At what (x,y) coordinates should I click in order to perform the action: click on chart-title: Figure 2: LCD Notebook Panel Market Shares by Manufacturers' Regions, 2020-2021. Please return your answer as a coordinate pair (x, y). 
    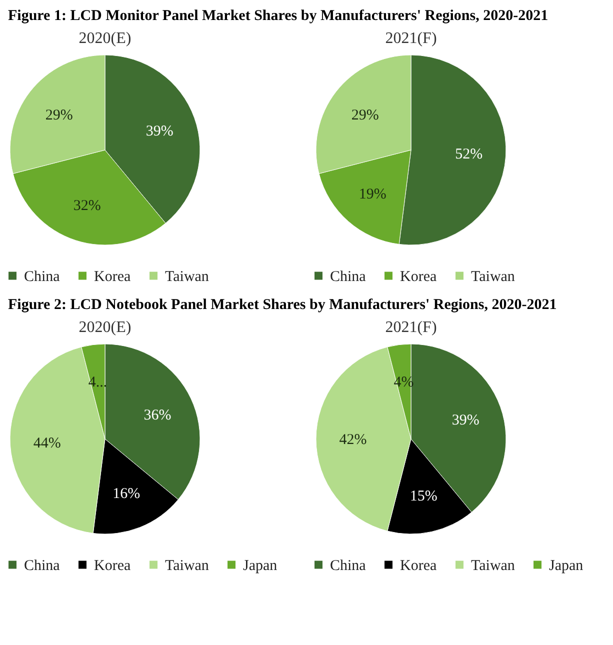
    Looking at the image, I should click on (282, 305).